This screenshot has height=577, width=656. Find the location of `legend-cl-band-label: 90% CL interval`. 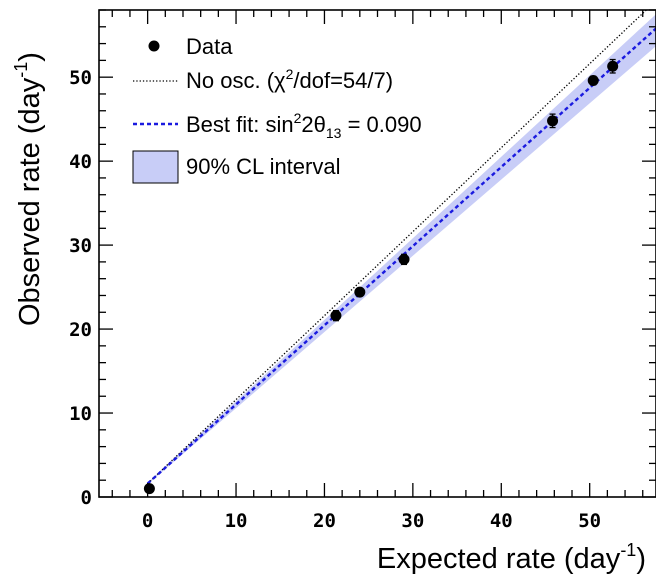

legend-cl-band-label: 90% CL interval is located at coordinates (263, 166).